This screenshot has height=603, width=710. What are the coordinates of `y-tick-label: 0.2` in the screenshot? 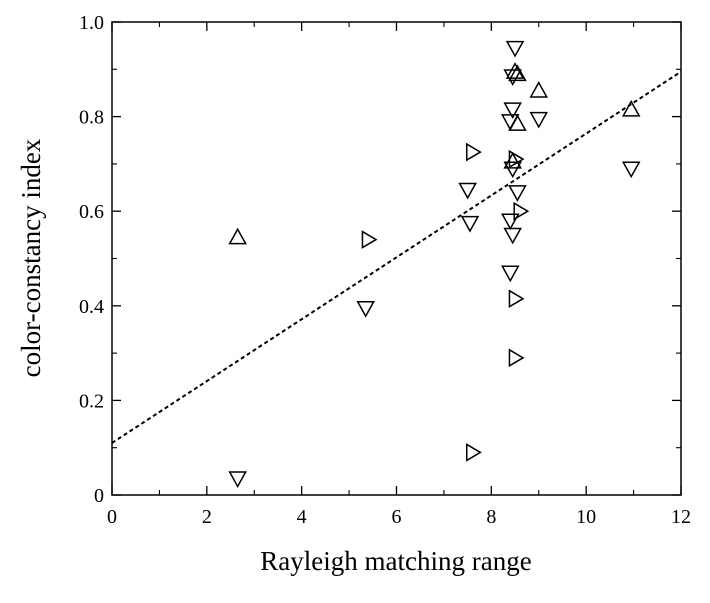 It's located at (91, 401).